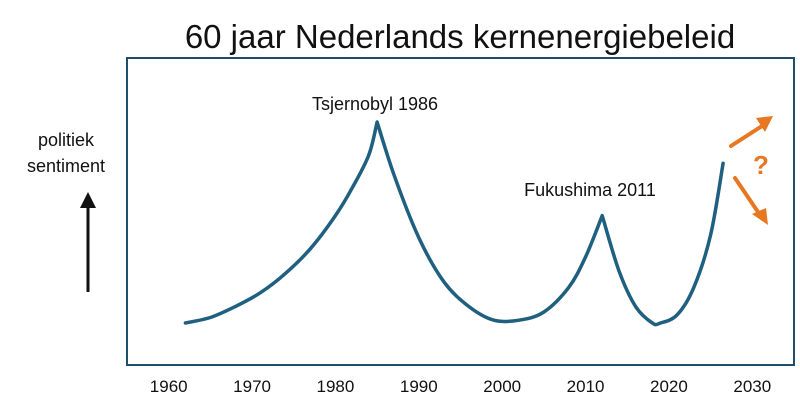  What do you see at coordinates (460, 386) in the screenshot?
I see `x-axis-ticks: 1960 1970 1980 1990 2000 2010 2020 2030` at bounding box center [460, 386].